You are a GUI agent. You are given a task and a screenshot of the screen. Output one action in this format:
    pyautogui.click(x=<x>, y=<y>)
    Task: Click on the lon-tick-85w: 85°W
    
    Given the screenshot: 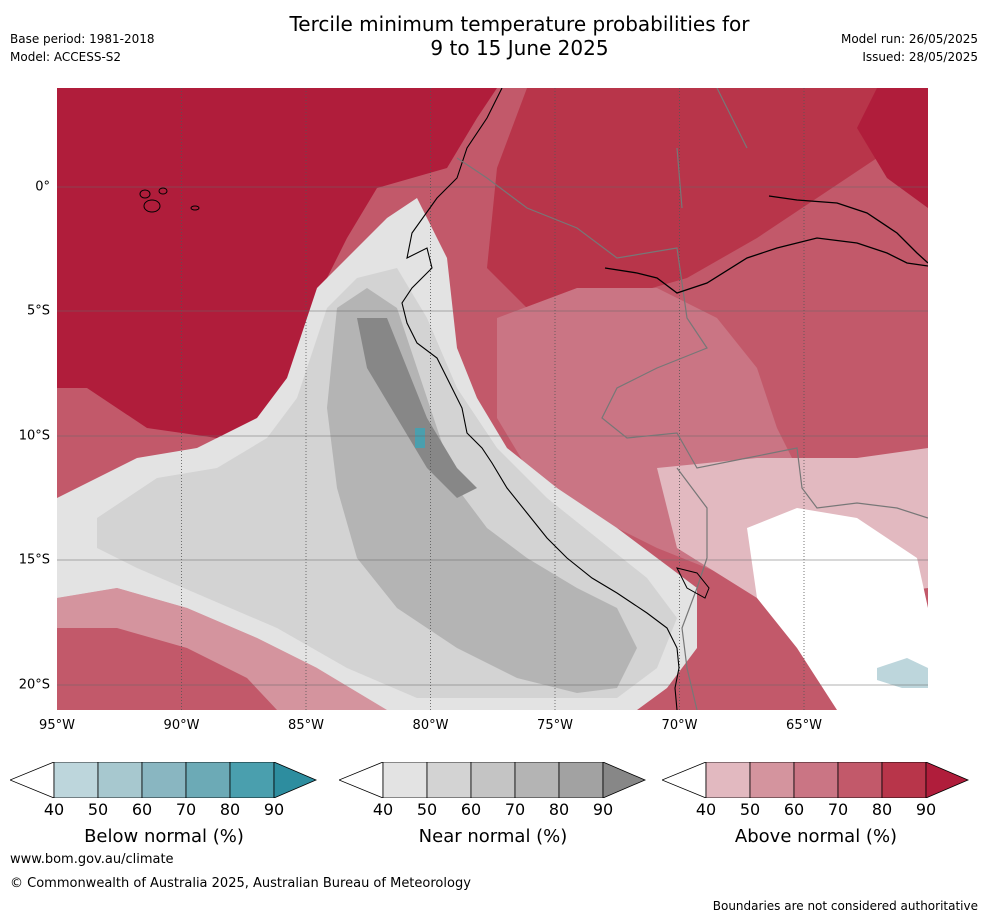 What is the action you would take?
    pyautogui.click(x=306, y=725)
    